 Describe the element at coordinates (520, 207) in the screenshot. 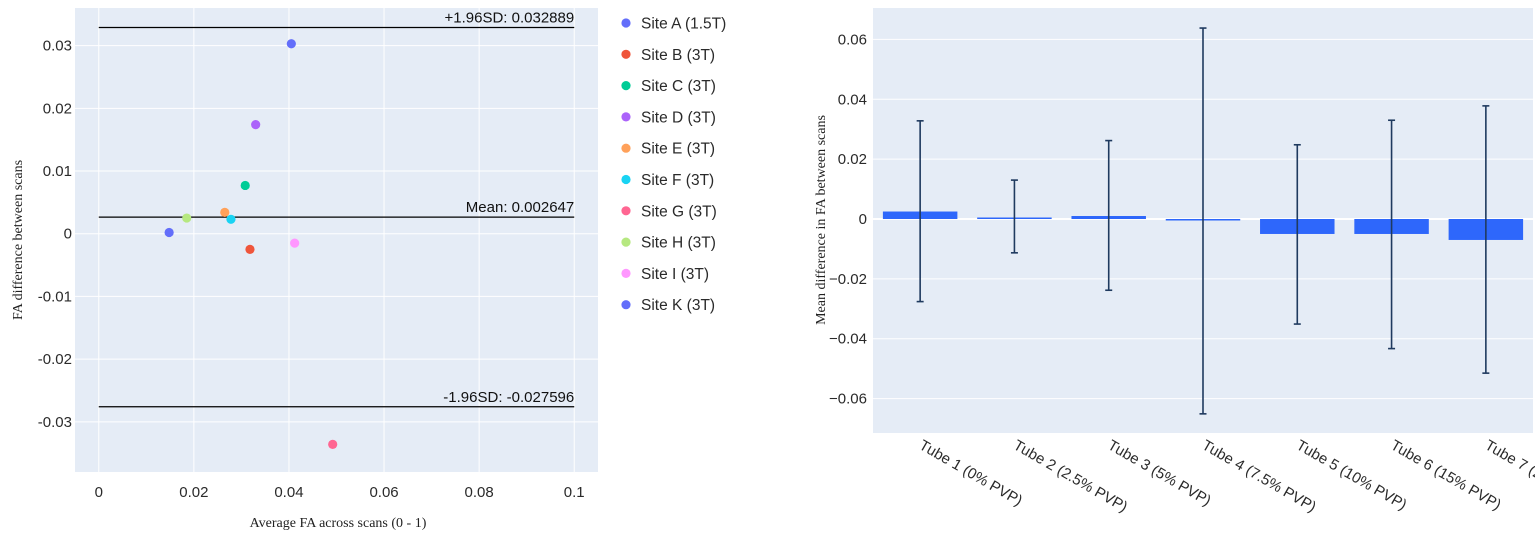

I see `reference-line-label: Mean: 0.002647` at that location.